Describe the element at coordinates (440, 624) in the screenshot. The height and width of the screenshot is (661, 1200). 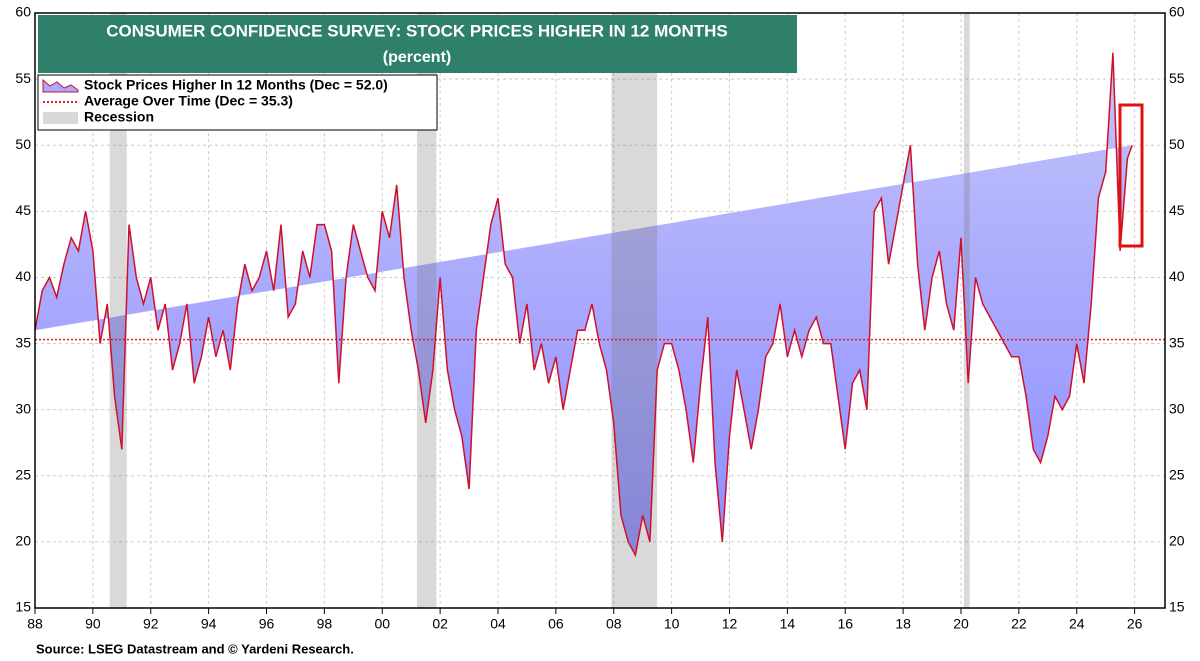
I see `x-tick-label: 02` at that location.